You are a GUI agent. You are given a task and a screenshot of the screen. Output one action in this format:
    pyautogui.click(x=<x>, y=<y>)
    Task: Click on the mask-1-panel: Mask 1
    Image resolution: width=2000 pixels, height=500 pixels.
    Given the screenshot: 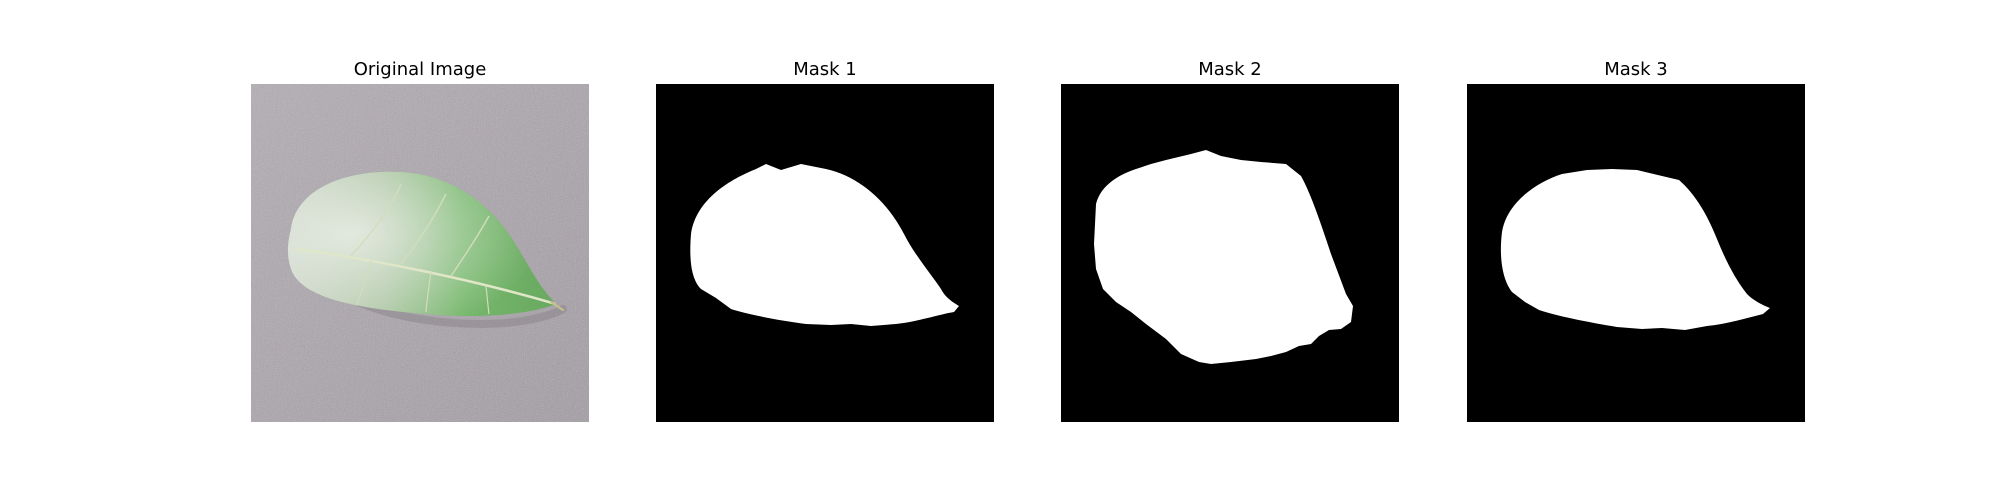 What is the action you would take?
    pyautogui.click(x=825, y=240)
    